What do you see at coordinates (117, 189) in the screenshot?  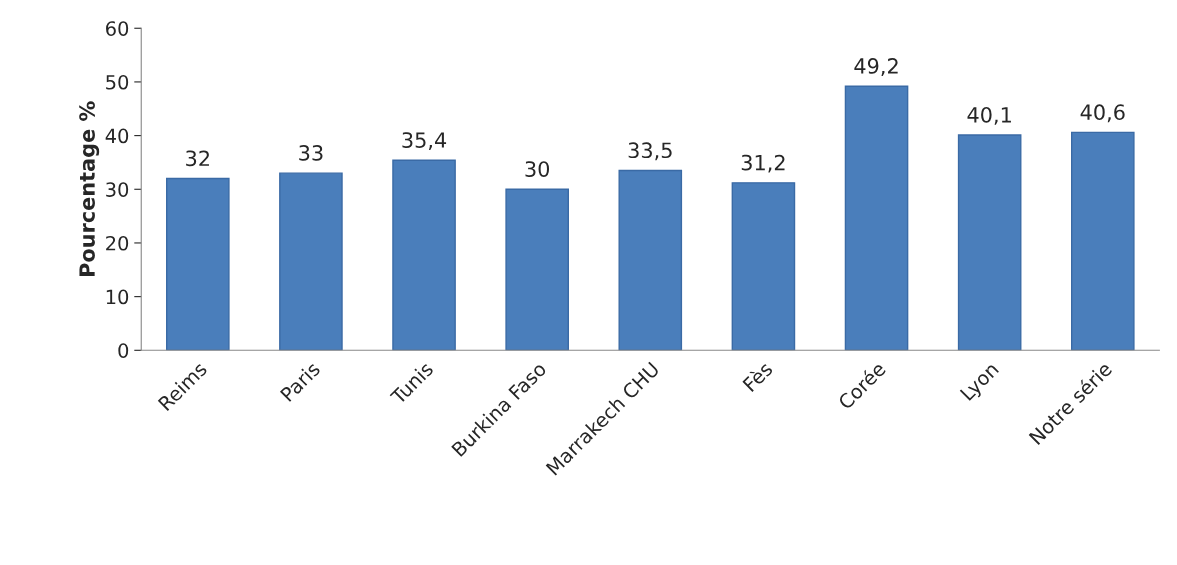 I see `y-tick-label: 30` at bounding box center [117, 189].